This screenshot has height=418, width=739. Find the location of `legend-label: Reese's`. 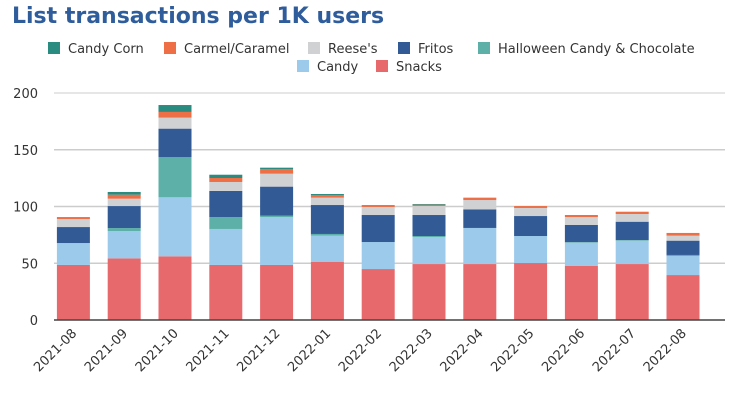

legend-label: Reese's is located at coordinates (353, 49).